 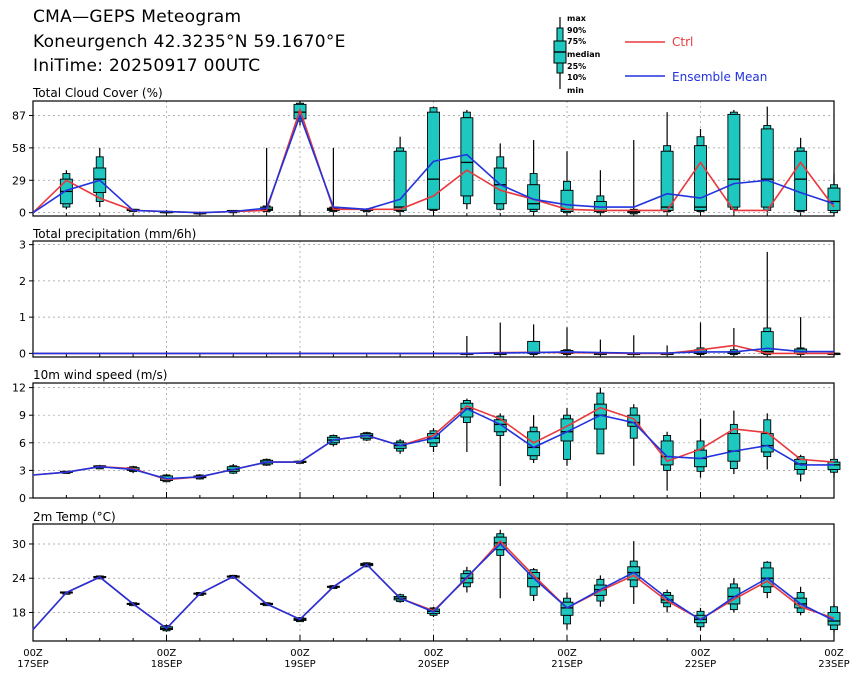 I want to click on x-tick-label-date: 22SEP, so click(x=700, y=664).